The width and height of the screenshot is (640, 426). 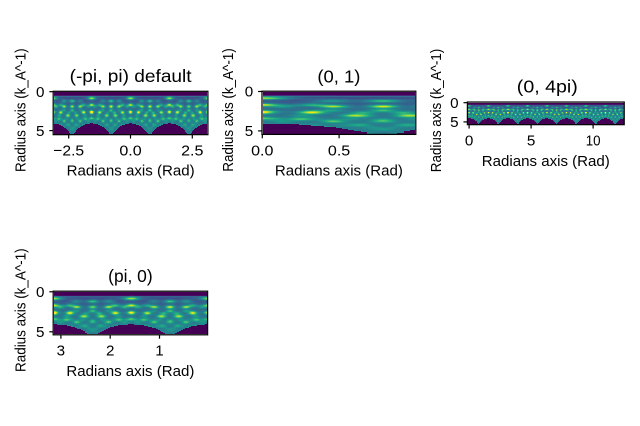 I want to click on svg-text: (0, 4pi), so click(x=547, y=87).